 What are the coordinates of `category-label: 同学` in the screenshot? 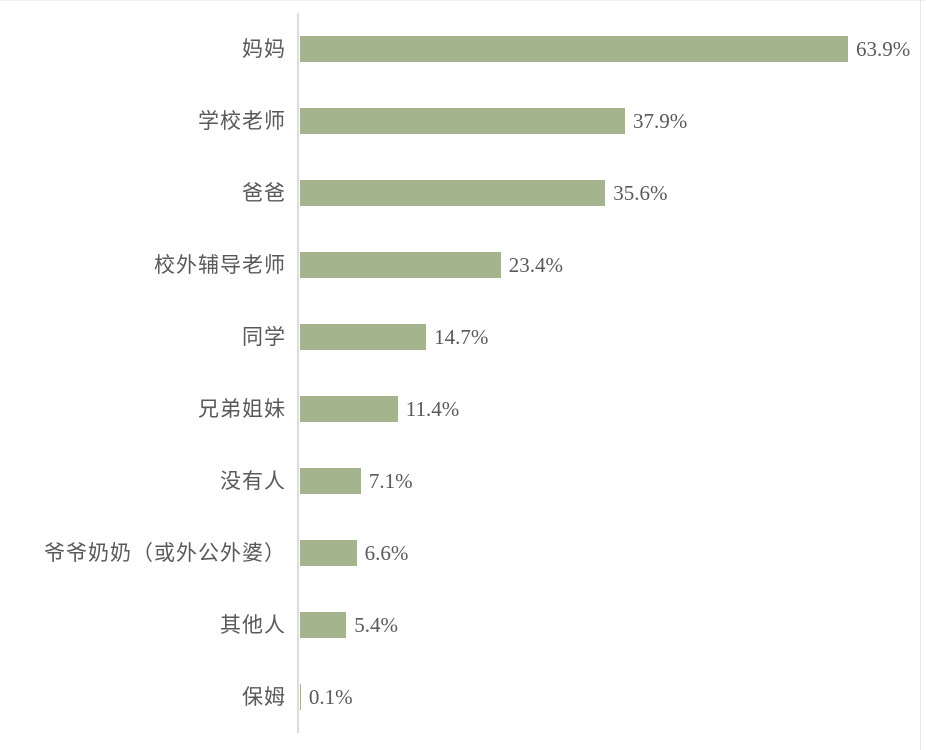 It's located at (264, 336).